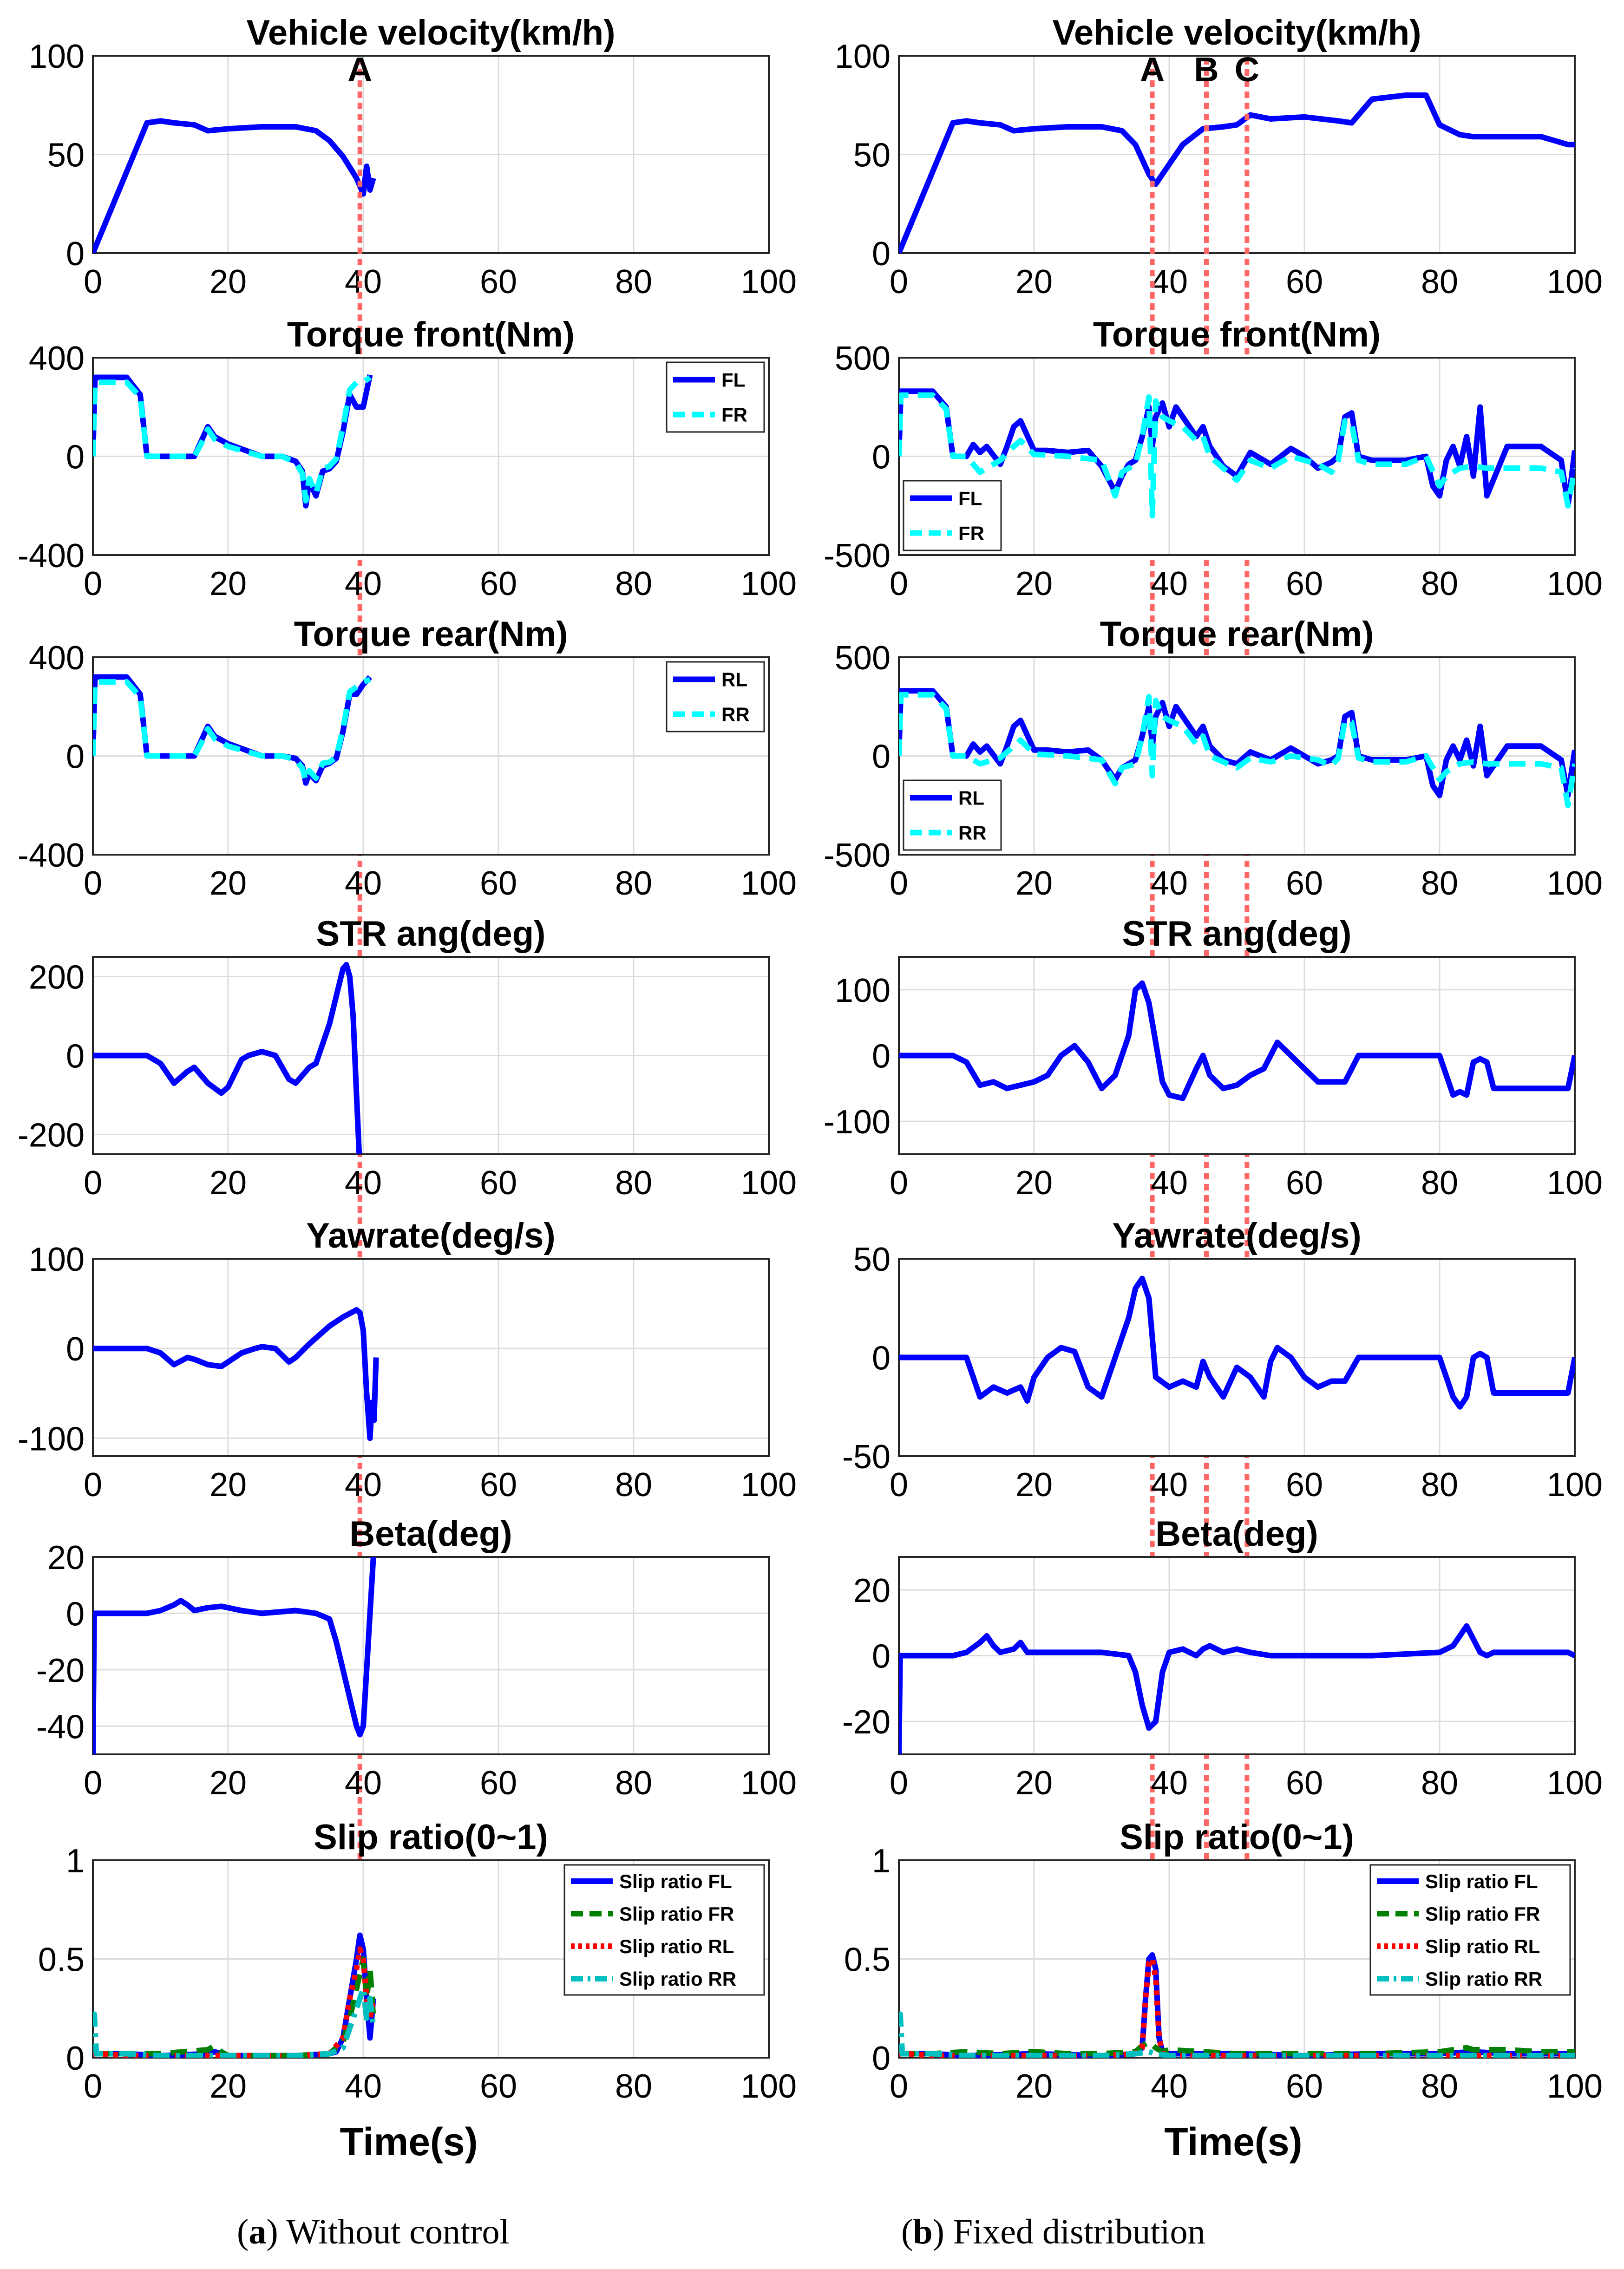 The image size is (1624, 2269). What do you see at coordinates (971, 798) in the screenshot?
I see `legend-label: RL` at bounding box center [971, 798].